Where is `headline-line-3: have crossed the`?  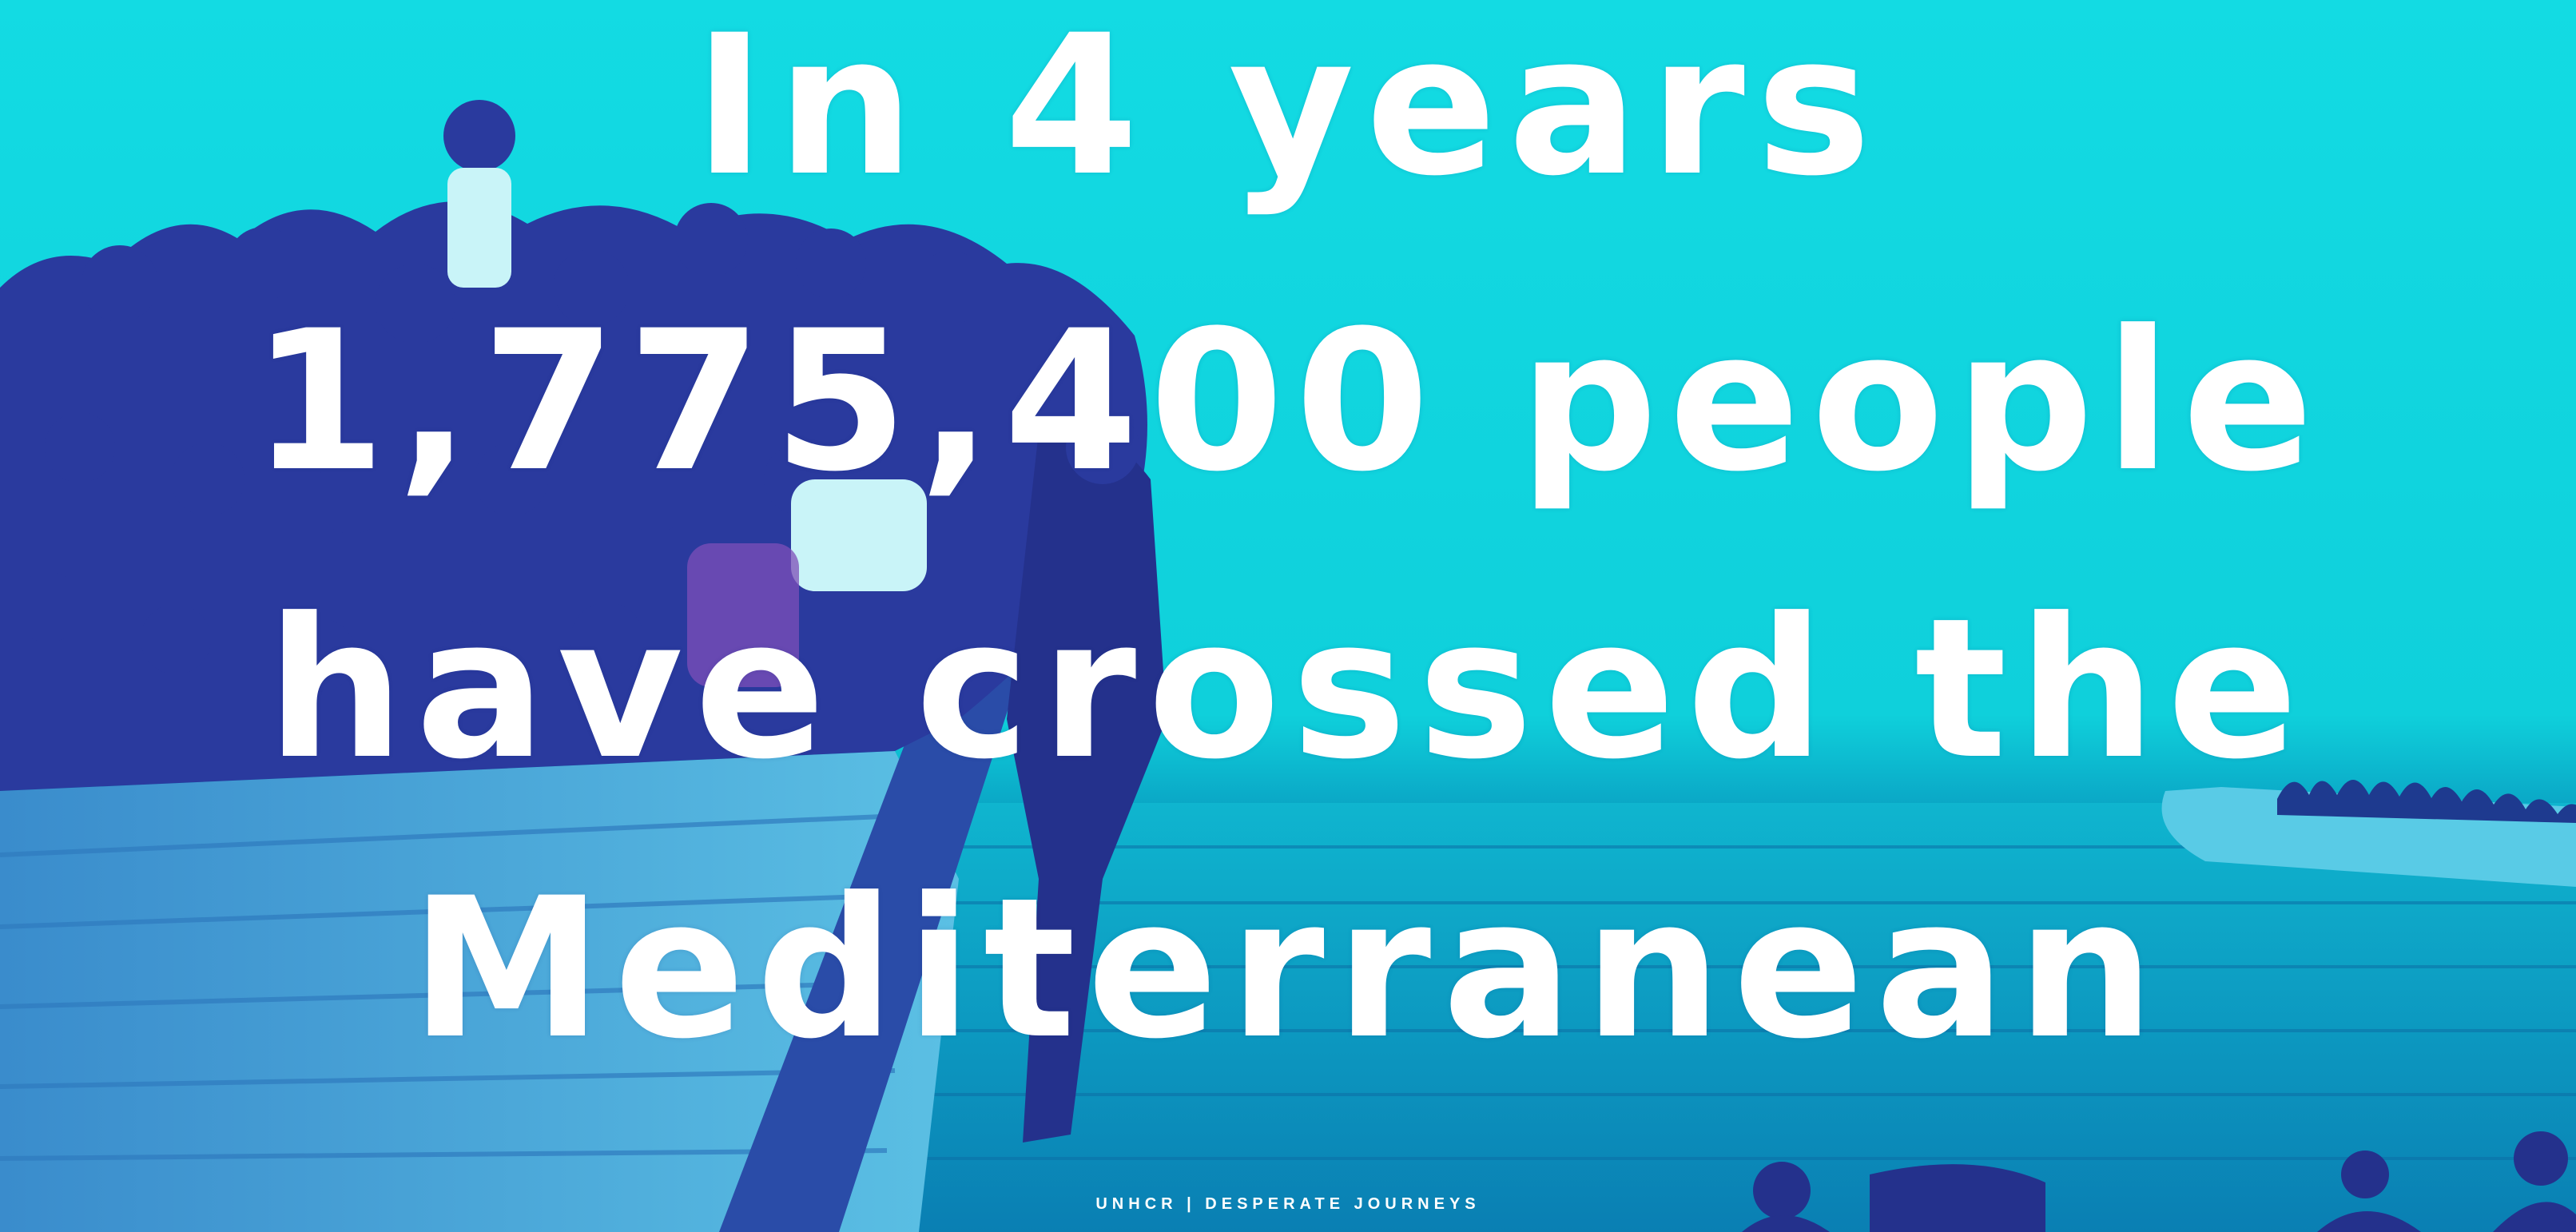
headline-line-3: have crossed the is located at coordinates (1288, 690).